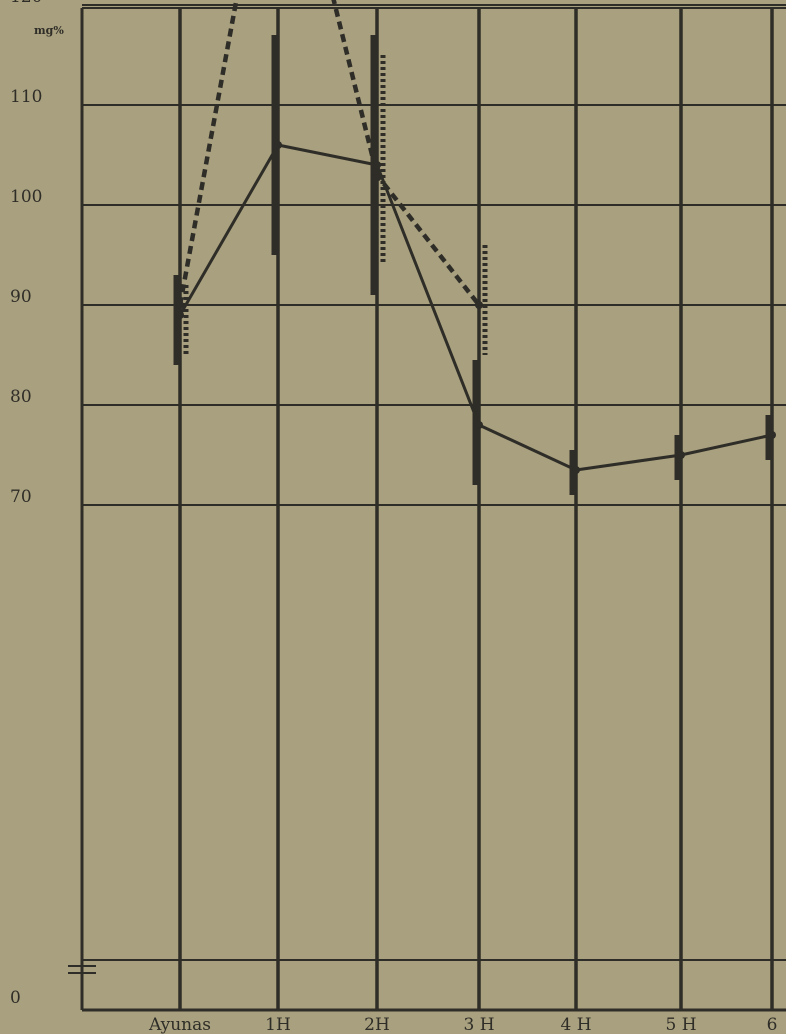 The width and height of the screenshot is (786, 1034). What do you see at coordinates (26, 197) in the screenshot?
I see `y-tick-label: 100` at bounding box center [26, 197].